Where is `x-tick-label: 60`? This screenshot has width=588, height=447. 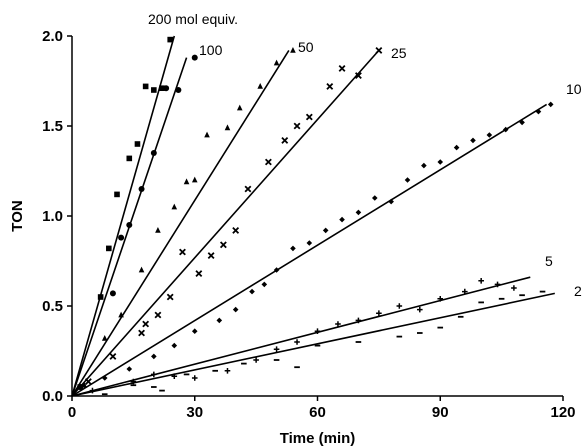
x-tick-label: 60 is located at coordinates (317, 412).